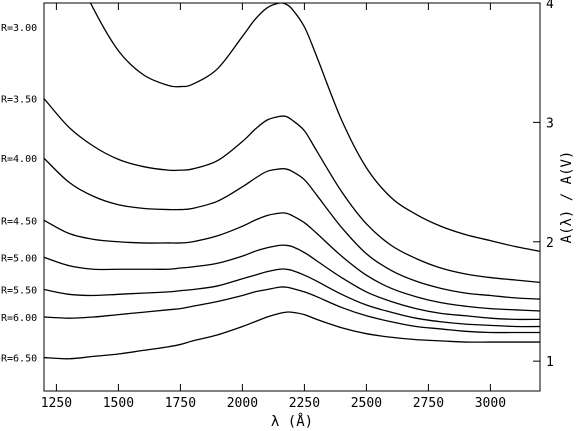  I want to click on x-tick-label: 1750, so click(180, 403).